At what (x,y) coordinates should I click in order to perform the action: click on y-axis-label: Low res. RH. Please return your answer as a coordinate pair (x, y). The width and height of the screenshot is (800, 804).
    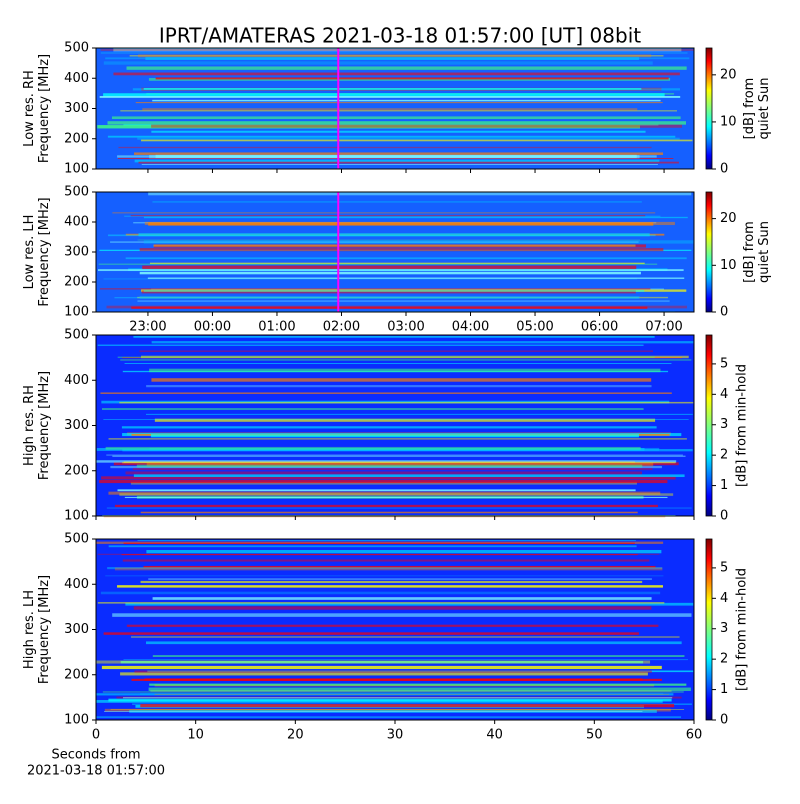
    Looking at the image, I should click on (29, 108).